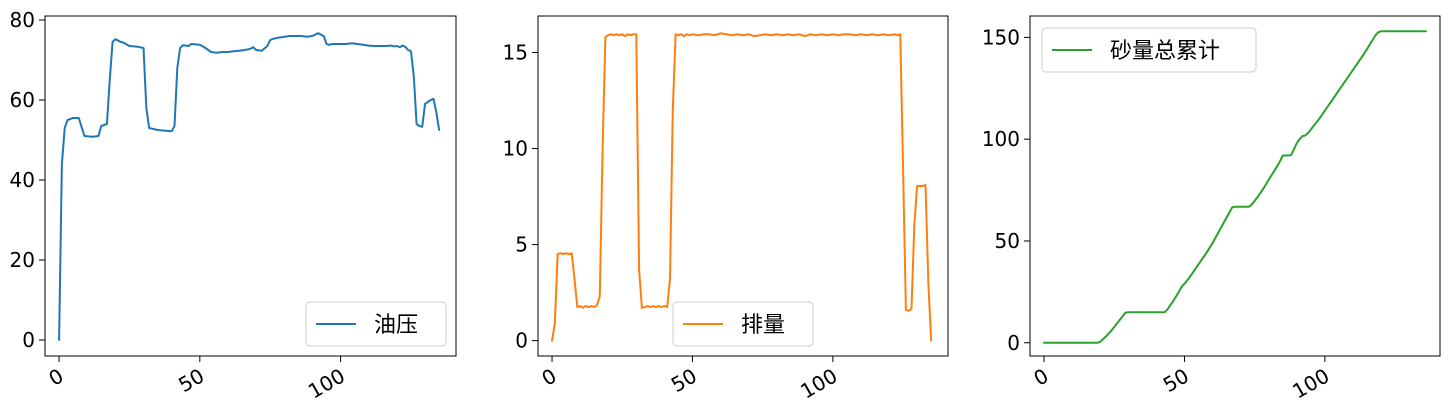 This screenshot has width=1449, height=413. I want to click on y-tick-label: 100, so click(1001, 139).